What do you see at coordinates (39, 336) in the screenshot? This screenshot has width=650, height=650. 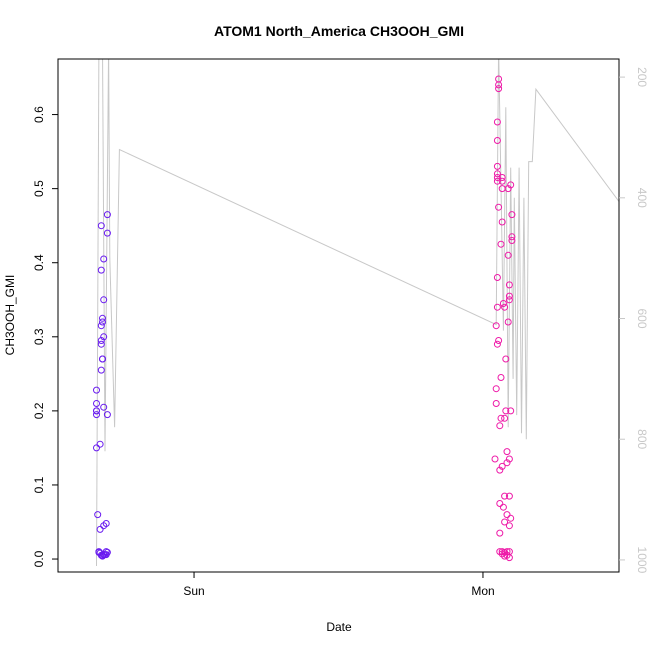 I see `y-tick-label: 0.3` at bounding box center [39, 336].